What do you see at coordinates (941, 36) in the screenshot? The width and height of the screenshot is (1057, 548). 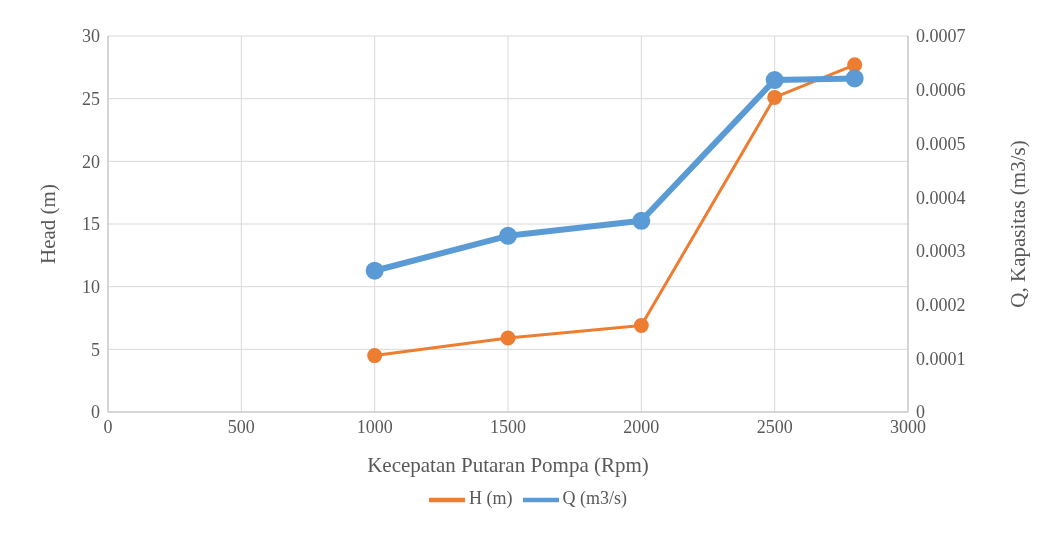 I see `y2-tick-label: 0.0007` at bounding box center [941, 36].